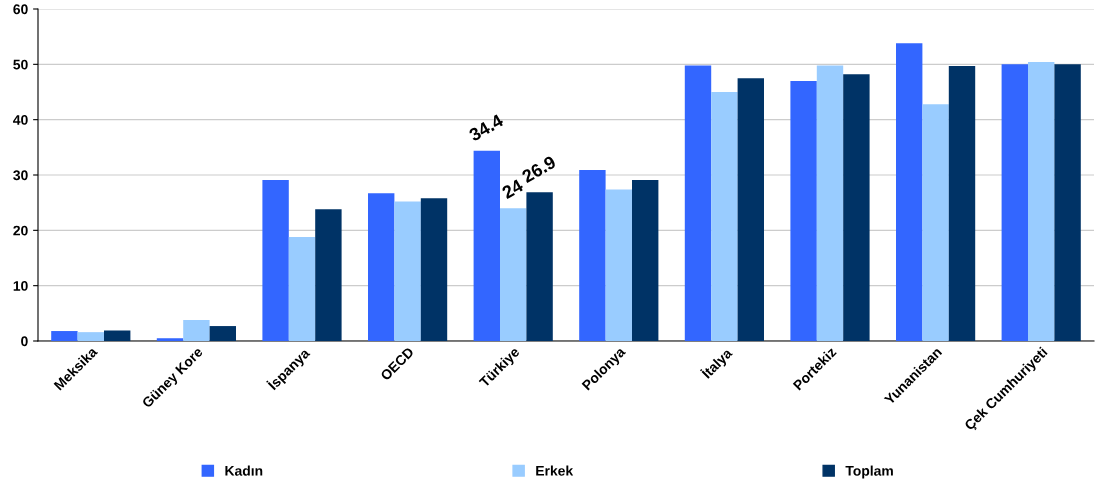  I want to click on y-tick-label: 10, so click(20, 286).